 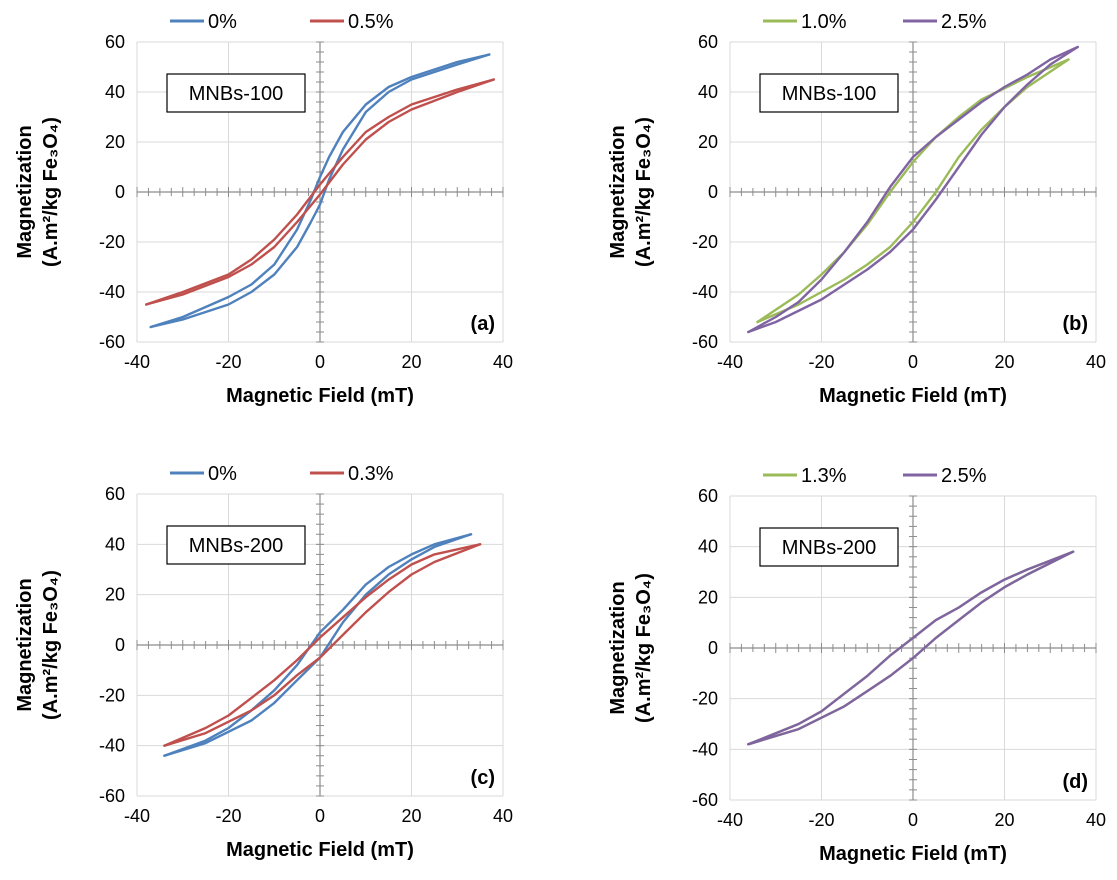 I want to click on panel-label: (b), so click(x=1075, y=324).